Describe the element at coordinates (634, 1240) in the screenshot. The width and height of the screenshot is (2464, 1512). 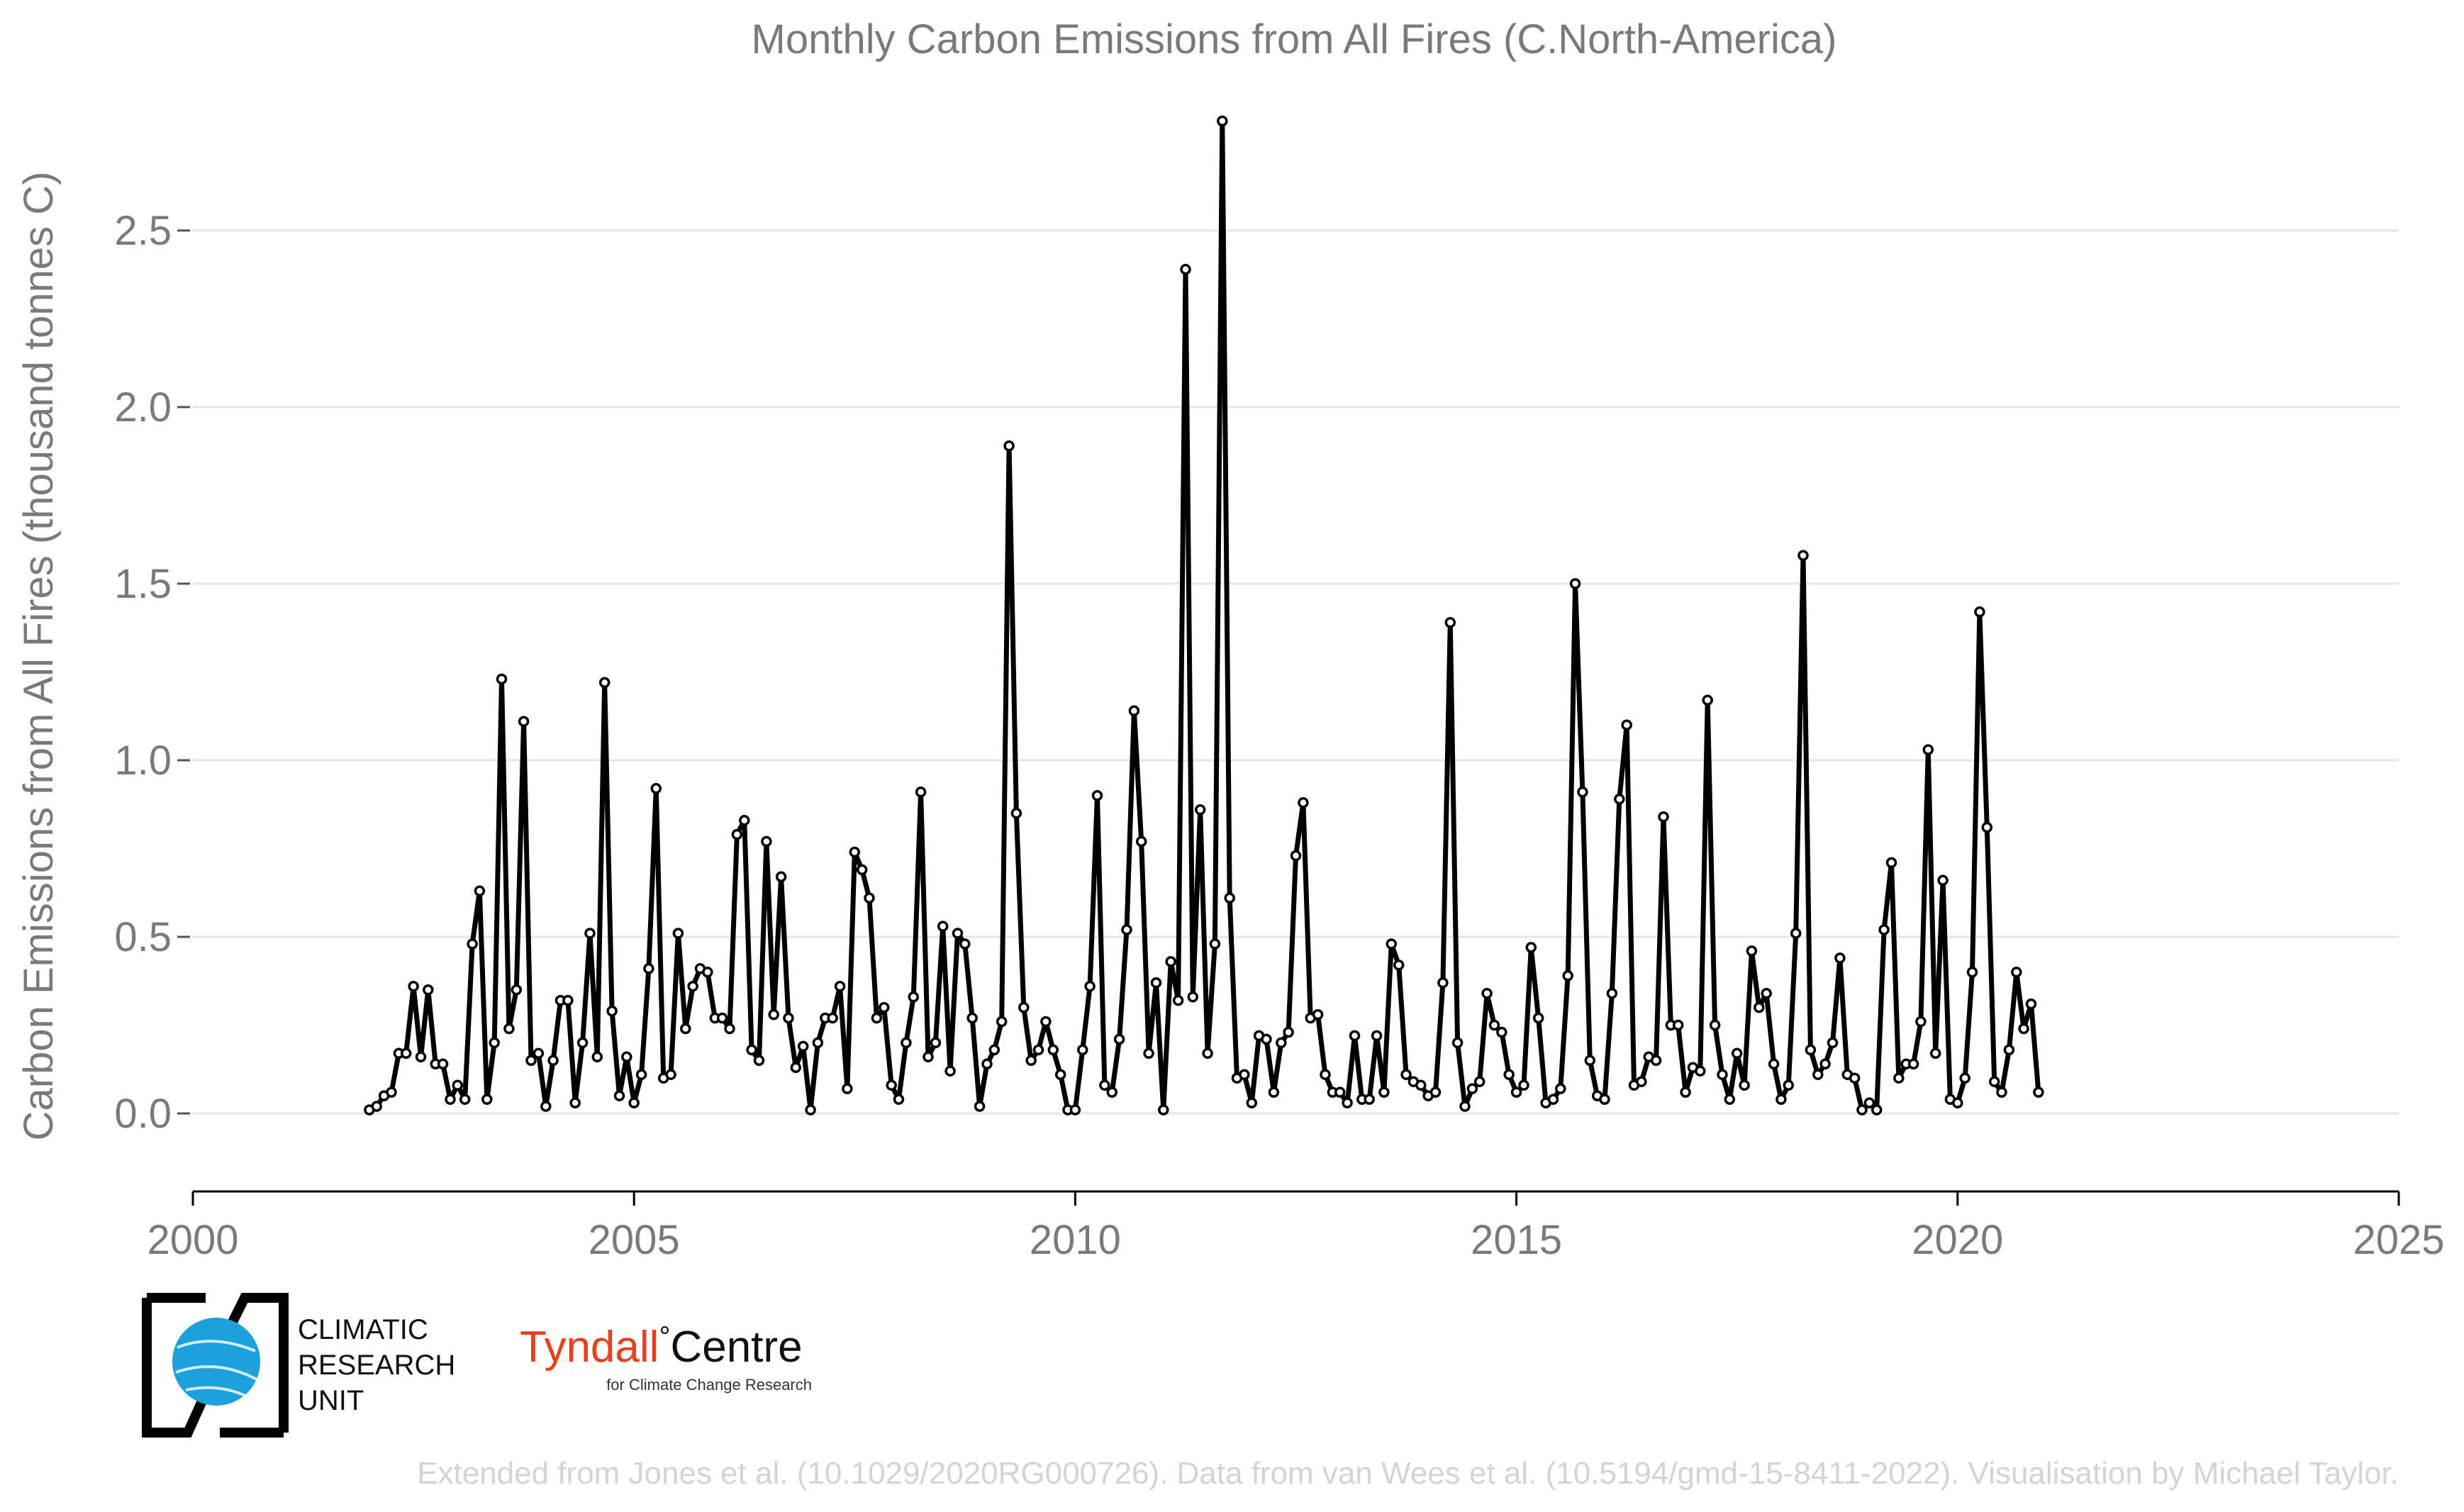
I see `x-tick-label: 2005` at that location.